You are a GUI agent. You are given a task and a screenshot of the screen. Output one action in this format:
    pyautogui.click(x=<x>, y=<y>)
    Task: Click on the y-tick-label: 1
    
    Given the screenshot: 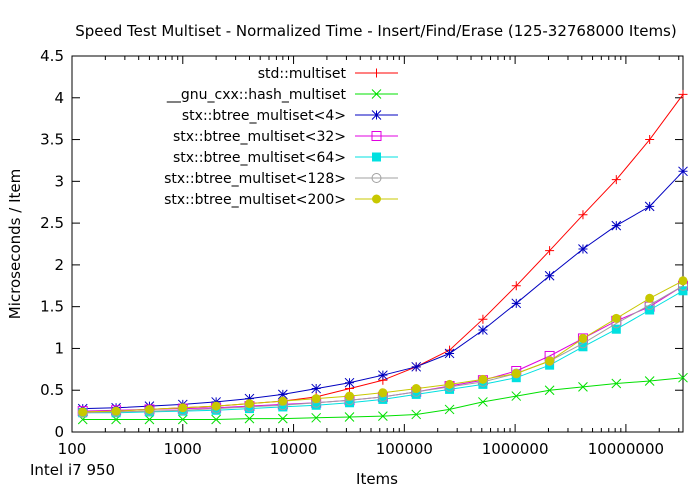 What is the action you would take?
    pyautogui.click(x=59, y=348)
    